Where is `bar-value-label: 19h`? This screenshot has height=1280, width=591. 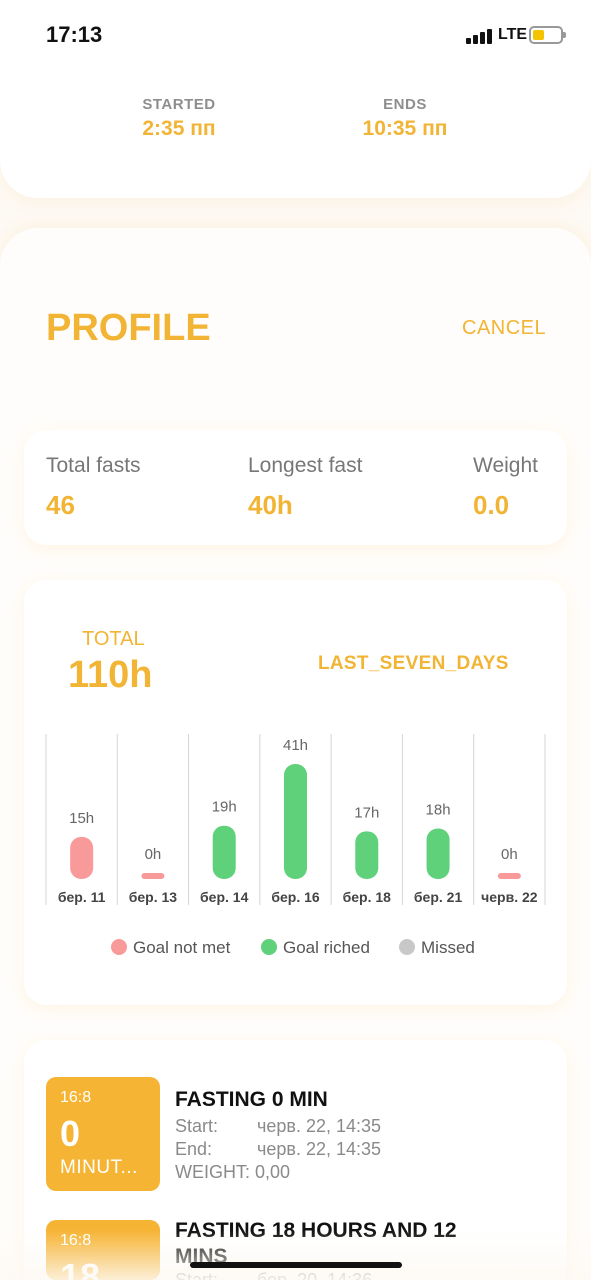
bar-value-label: 19h is located at coordinates (224, 807).